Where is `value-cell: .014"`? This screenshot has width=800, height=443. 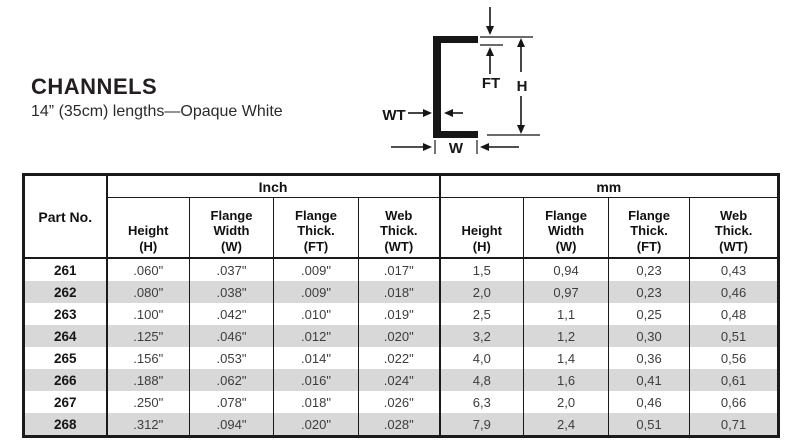
value-cell: .014" is located at coordinates (316, 358).